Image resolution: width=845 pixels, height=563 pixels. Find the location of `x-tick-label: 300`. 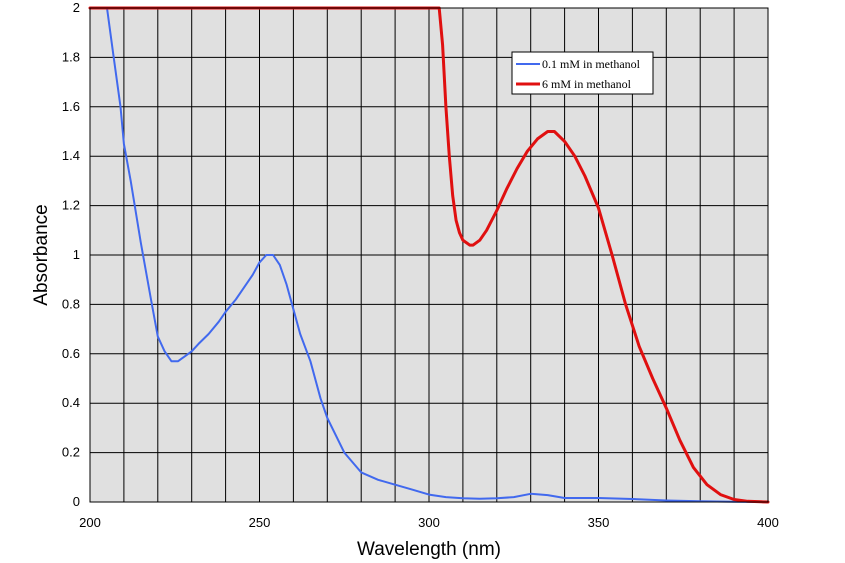

x-tick-label: 300 is located at coordinates (429, 522).